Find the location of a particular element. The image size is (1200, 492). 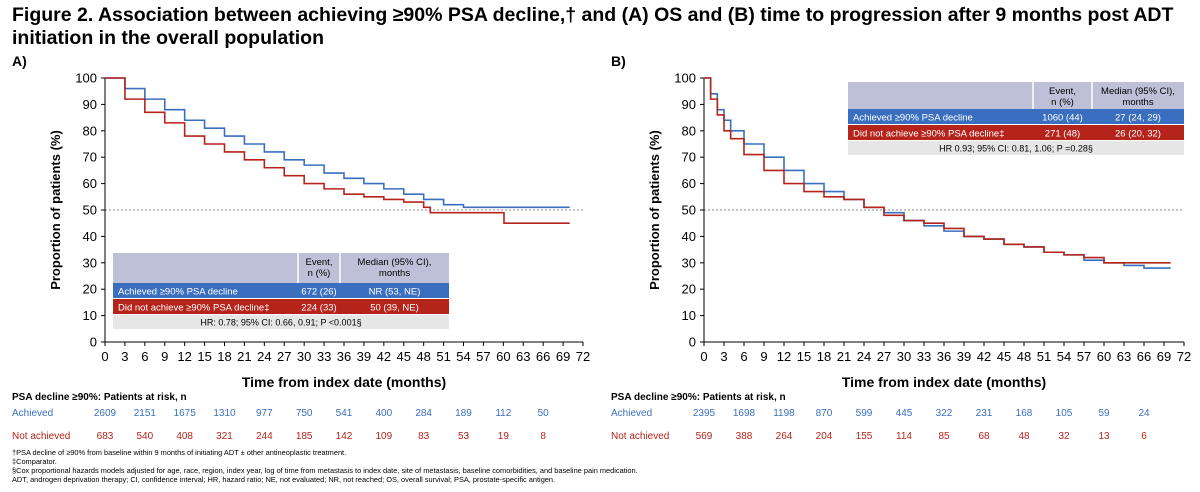

risk-count-not-achieved: 13 is located at coordinates (1104, 436).